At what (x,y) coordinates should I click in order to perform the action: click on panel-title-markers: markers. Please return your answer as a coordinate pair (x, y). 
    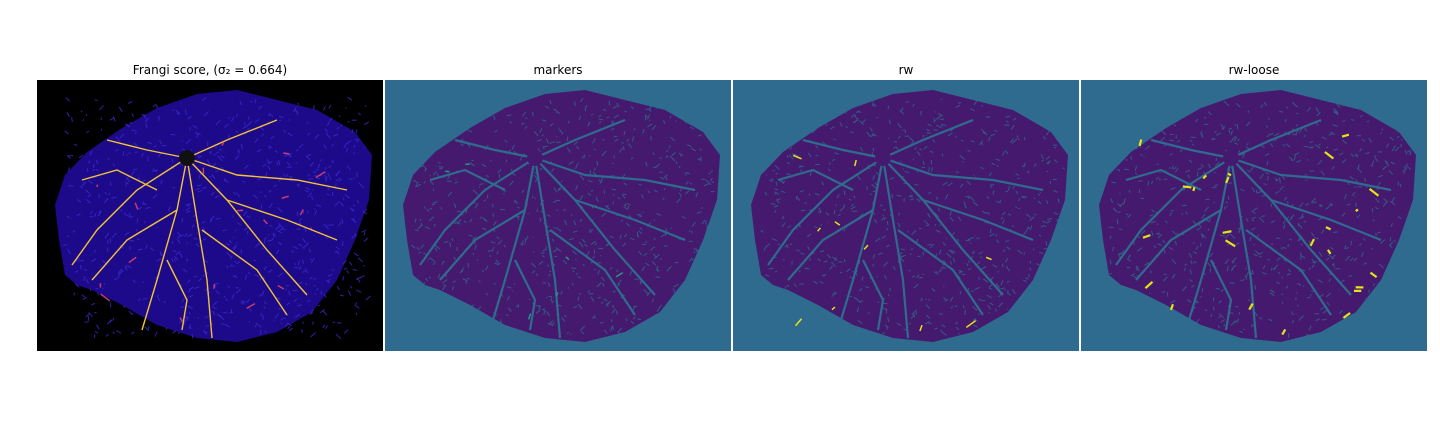
    Looking at the image, I should click on (558, 70).